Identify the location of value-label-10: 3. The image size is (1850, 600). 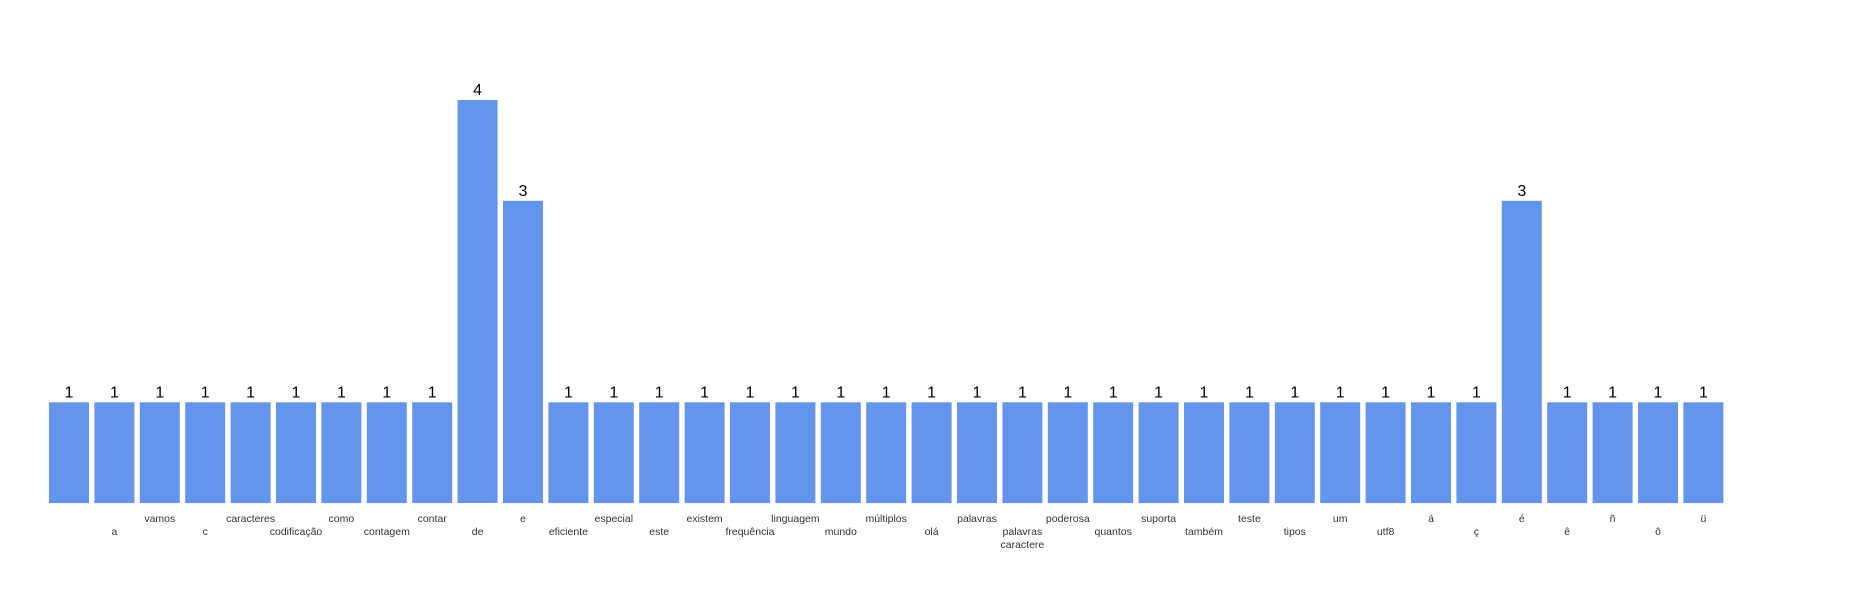
(523, 191).